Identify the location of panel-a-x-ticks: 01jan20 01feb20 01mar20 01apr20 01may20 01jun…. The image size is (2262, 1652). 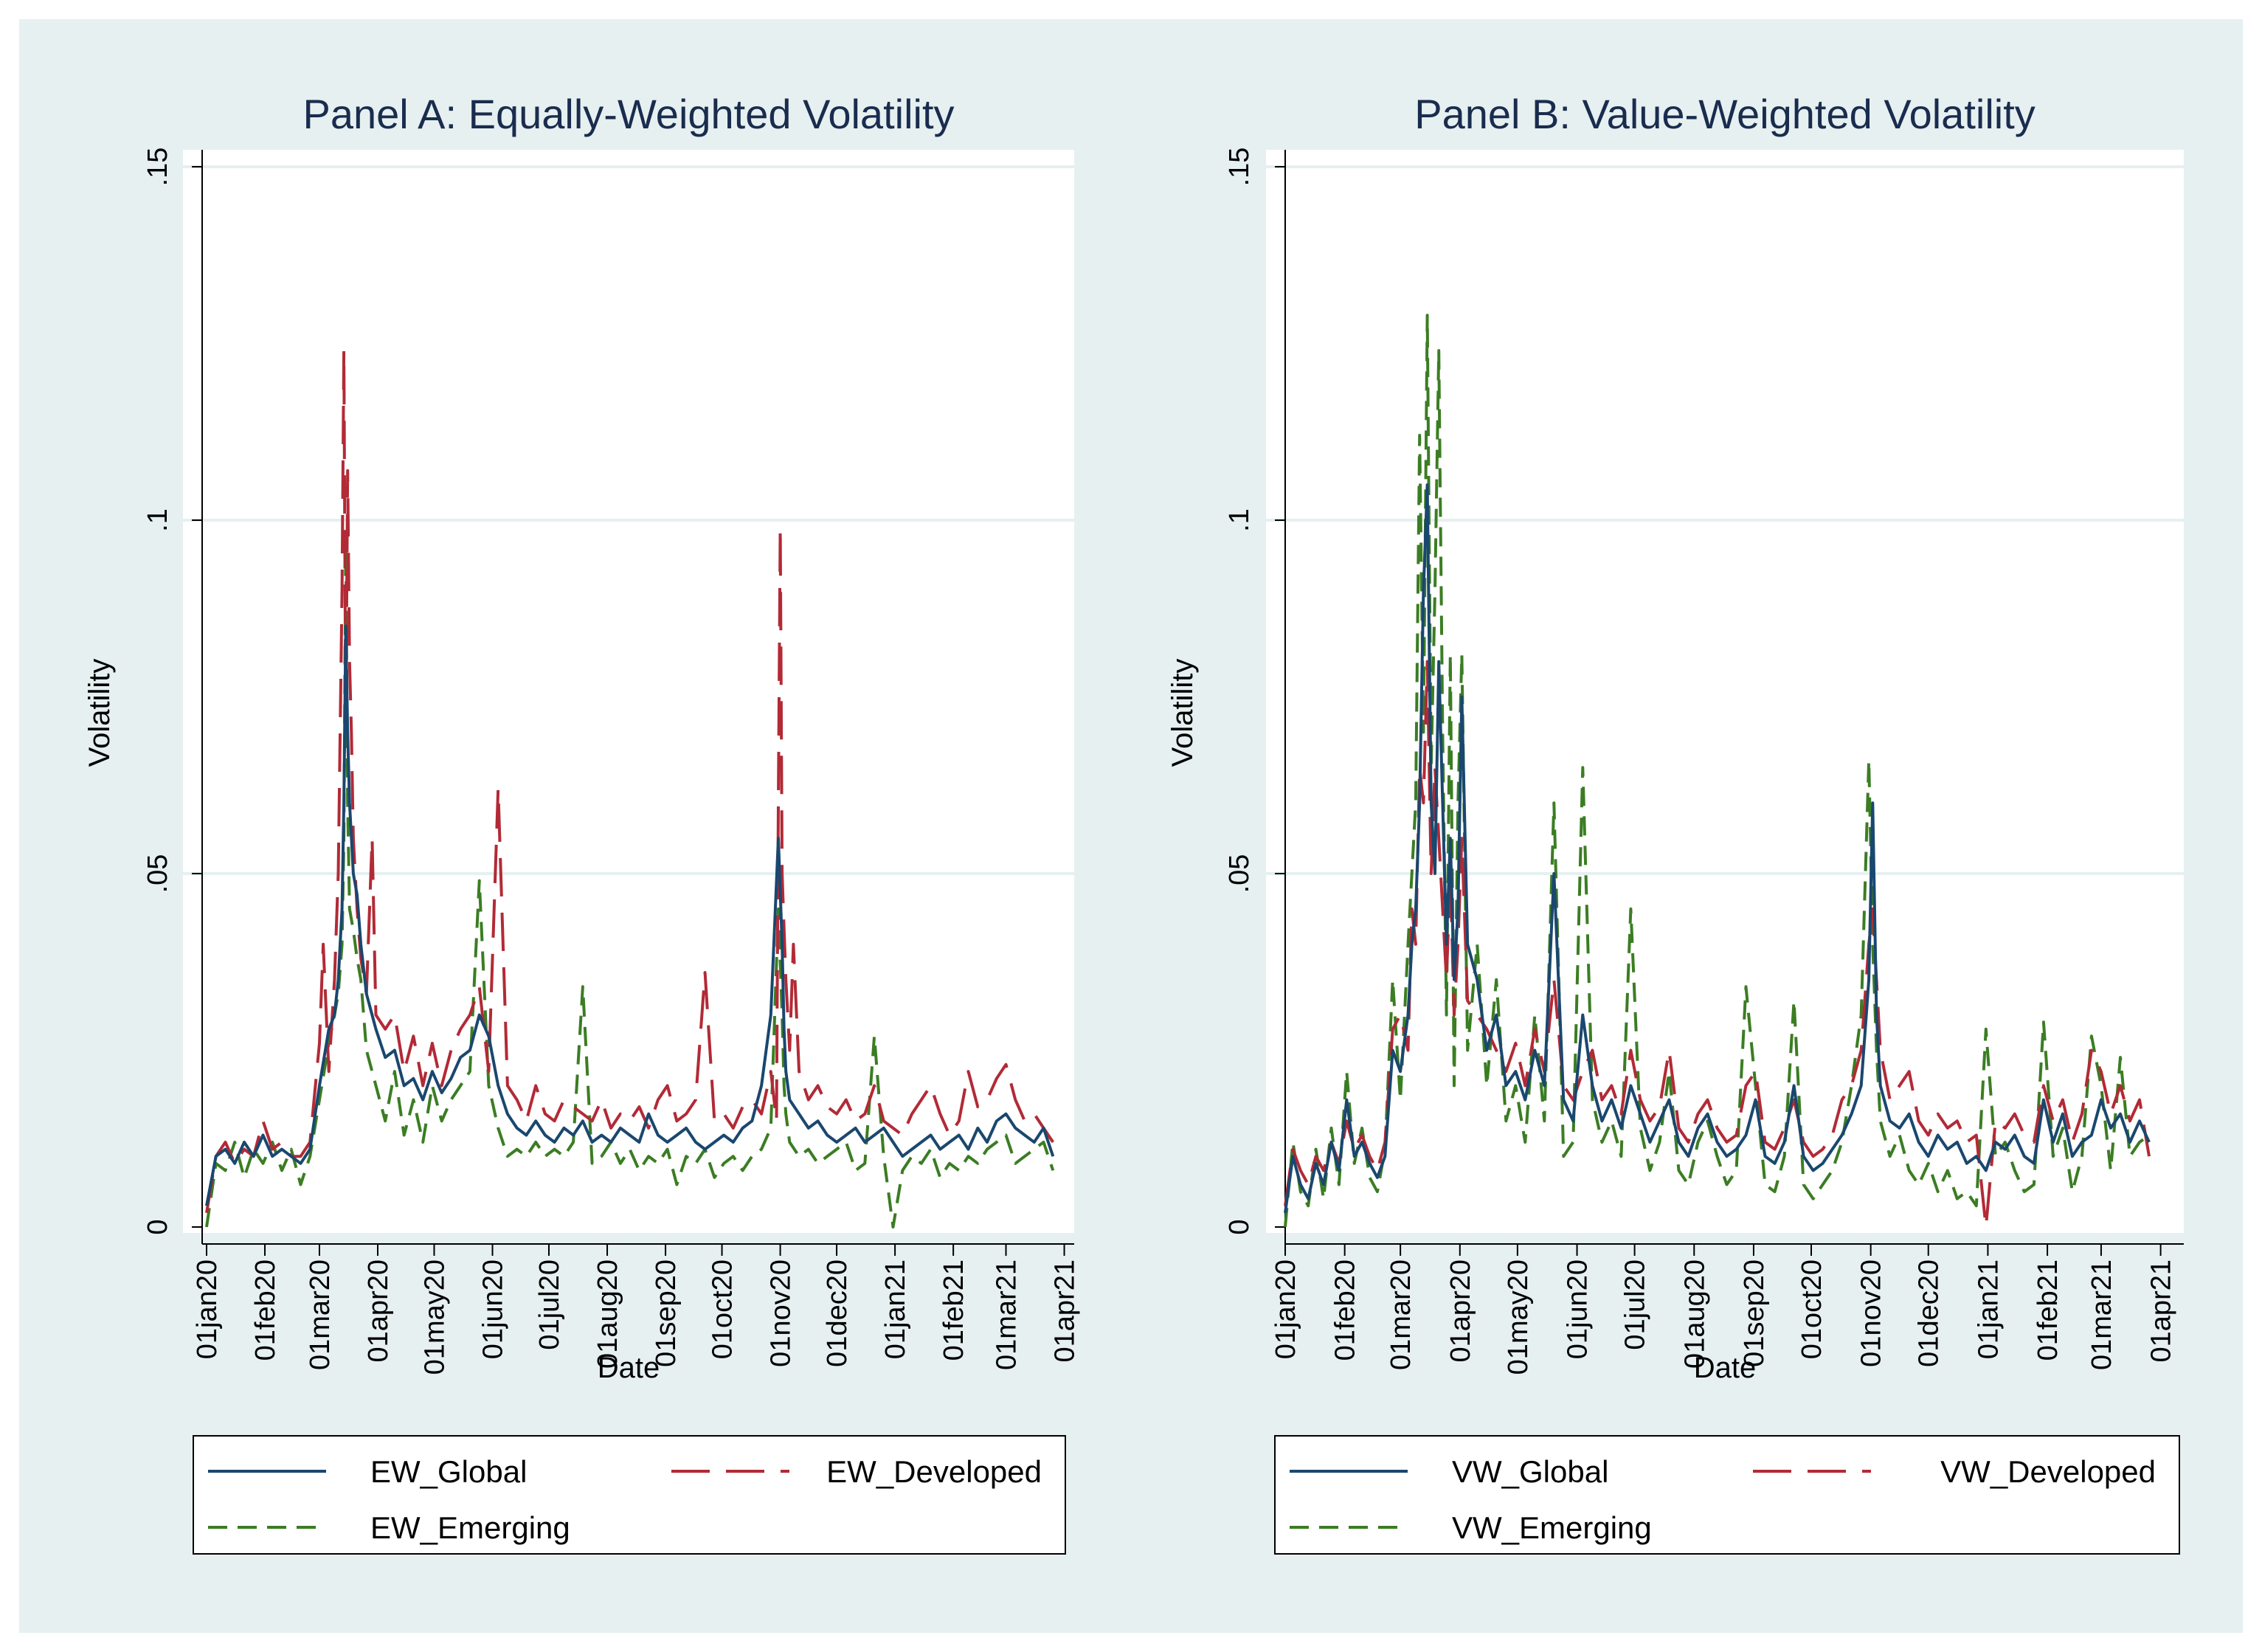
(636, 1310).